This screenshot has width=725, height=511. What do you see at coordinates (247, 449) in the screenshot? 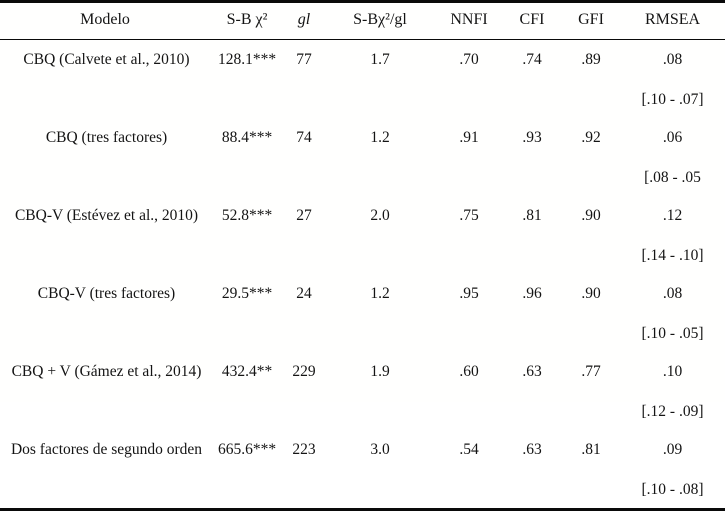
I see `cell-sb-chi2: 665.6***` at bounding box center [247, 449].